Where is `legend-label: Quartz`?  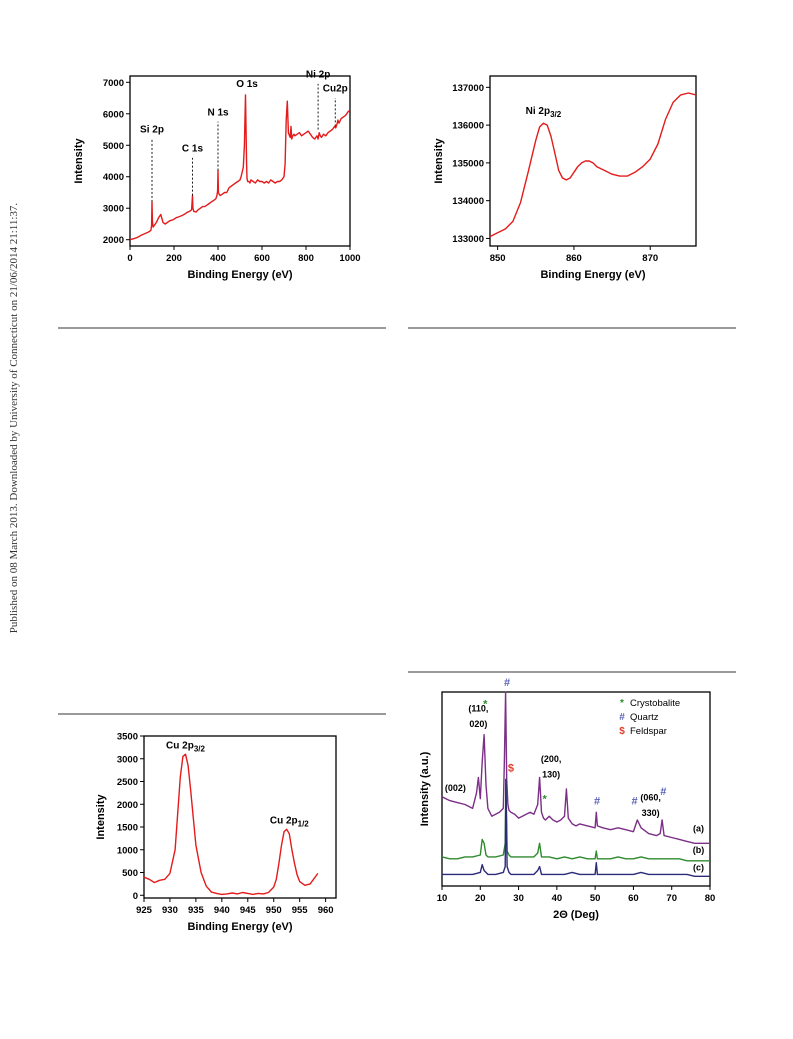
legend-label: Quartz is located at coordinates (644, 717).